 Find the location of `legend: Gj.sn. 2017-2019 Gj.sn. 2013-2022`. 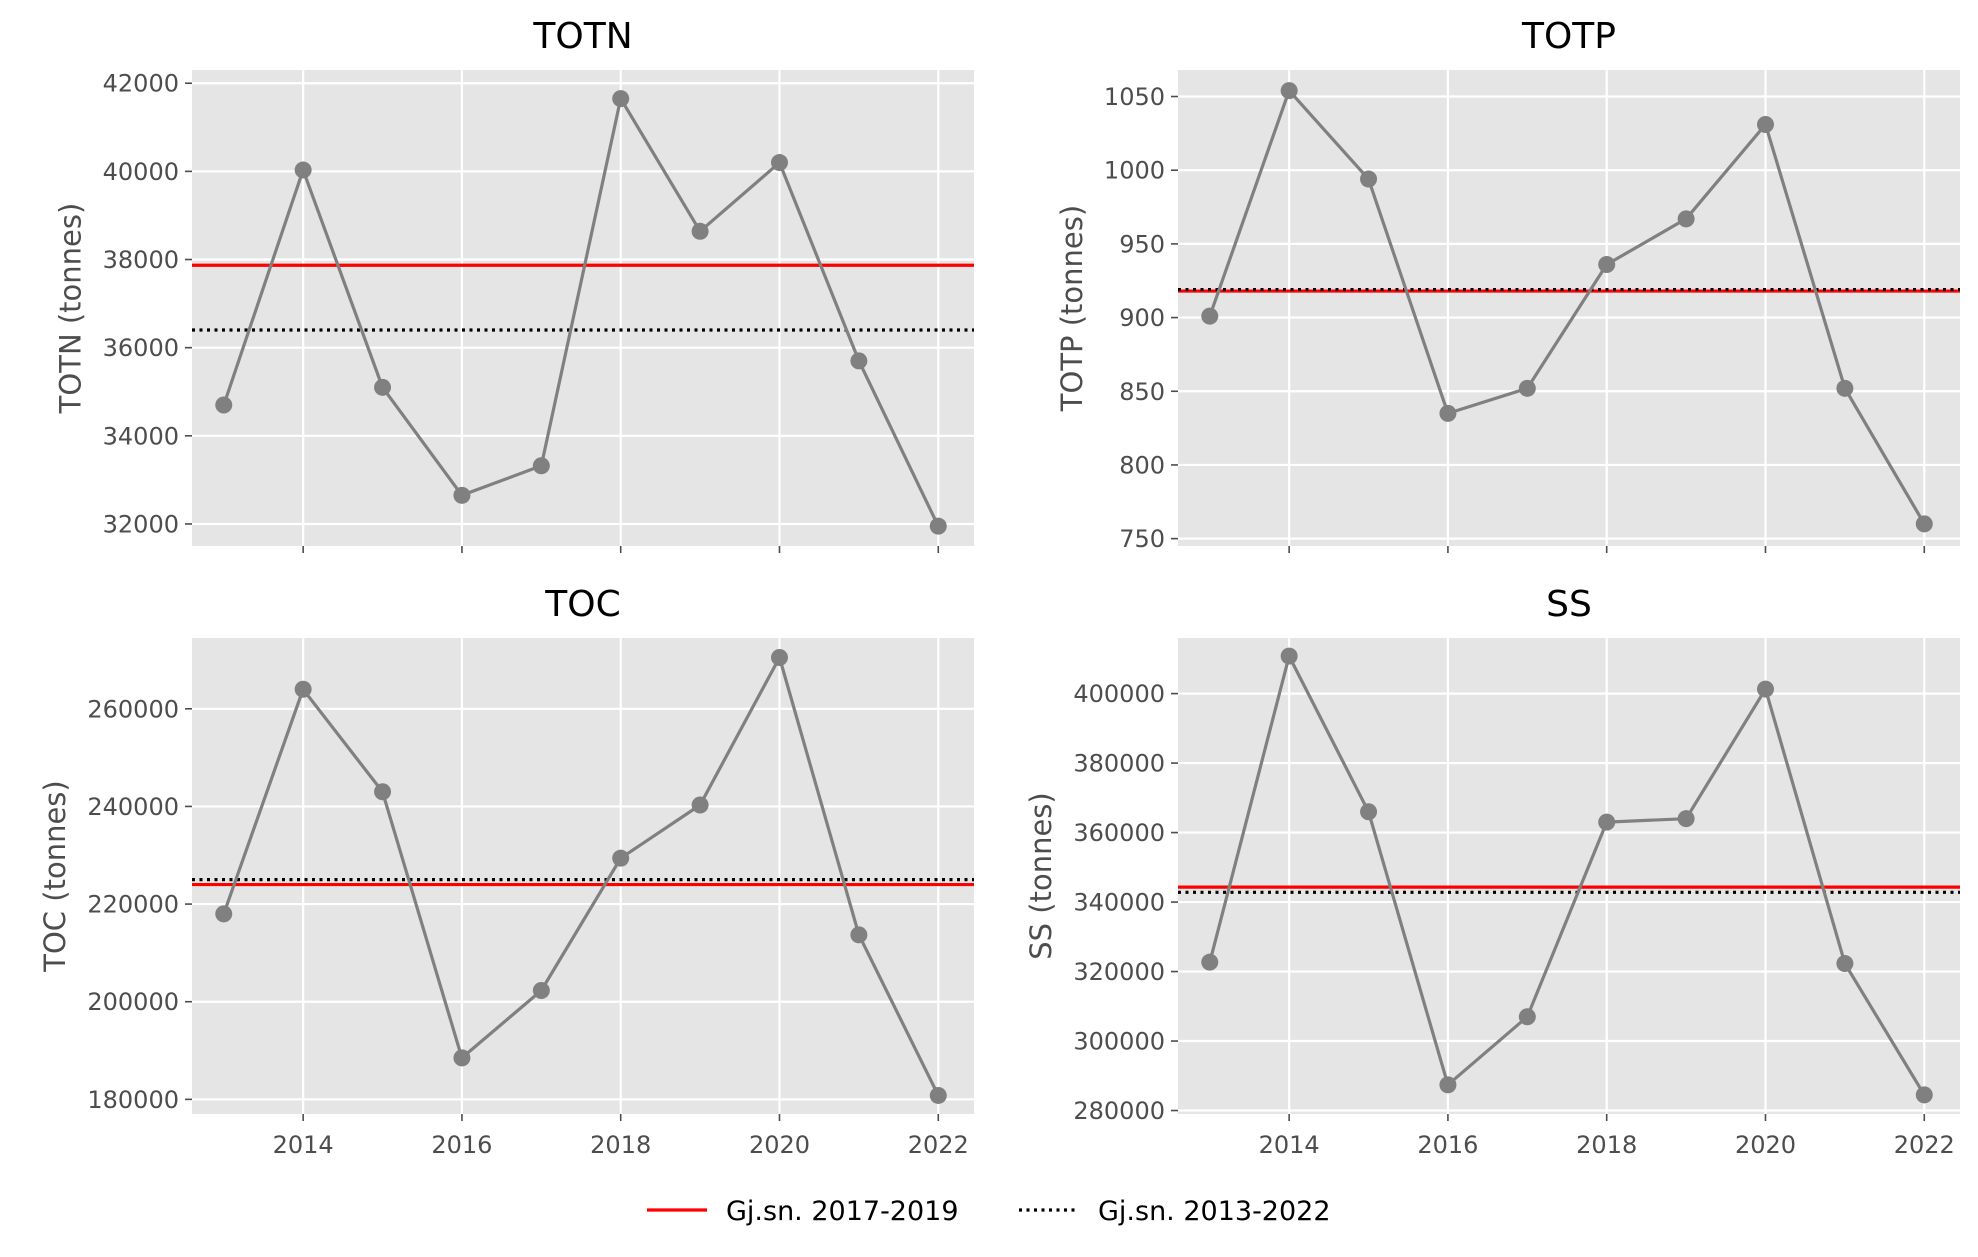

legend: Gj.sn. 2017-2019 Gj.sn. 2013-2022 is located at coordinates (989, 1211).